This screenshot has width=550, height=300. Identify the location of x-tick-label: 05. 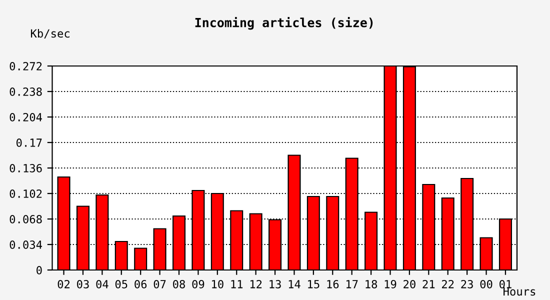
(121, 284).